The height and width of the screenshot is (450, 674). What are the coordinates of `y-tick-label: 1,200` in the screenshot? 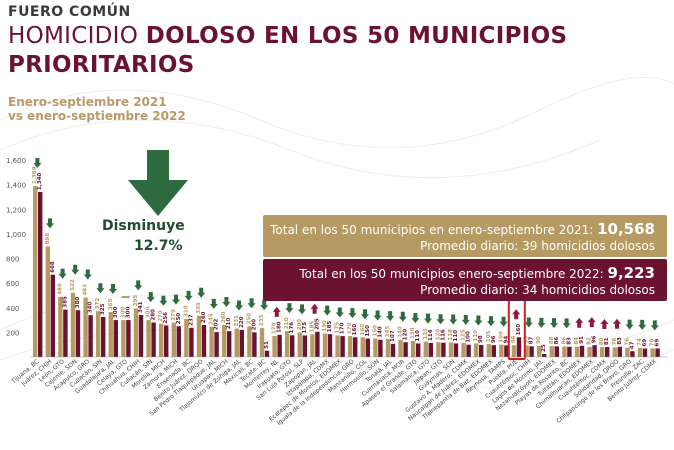 It's located at (16, 210).